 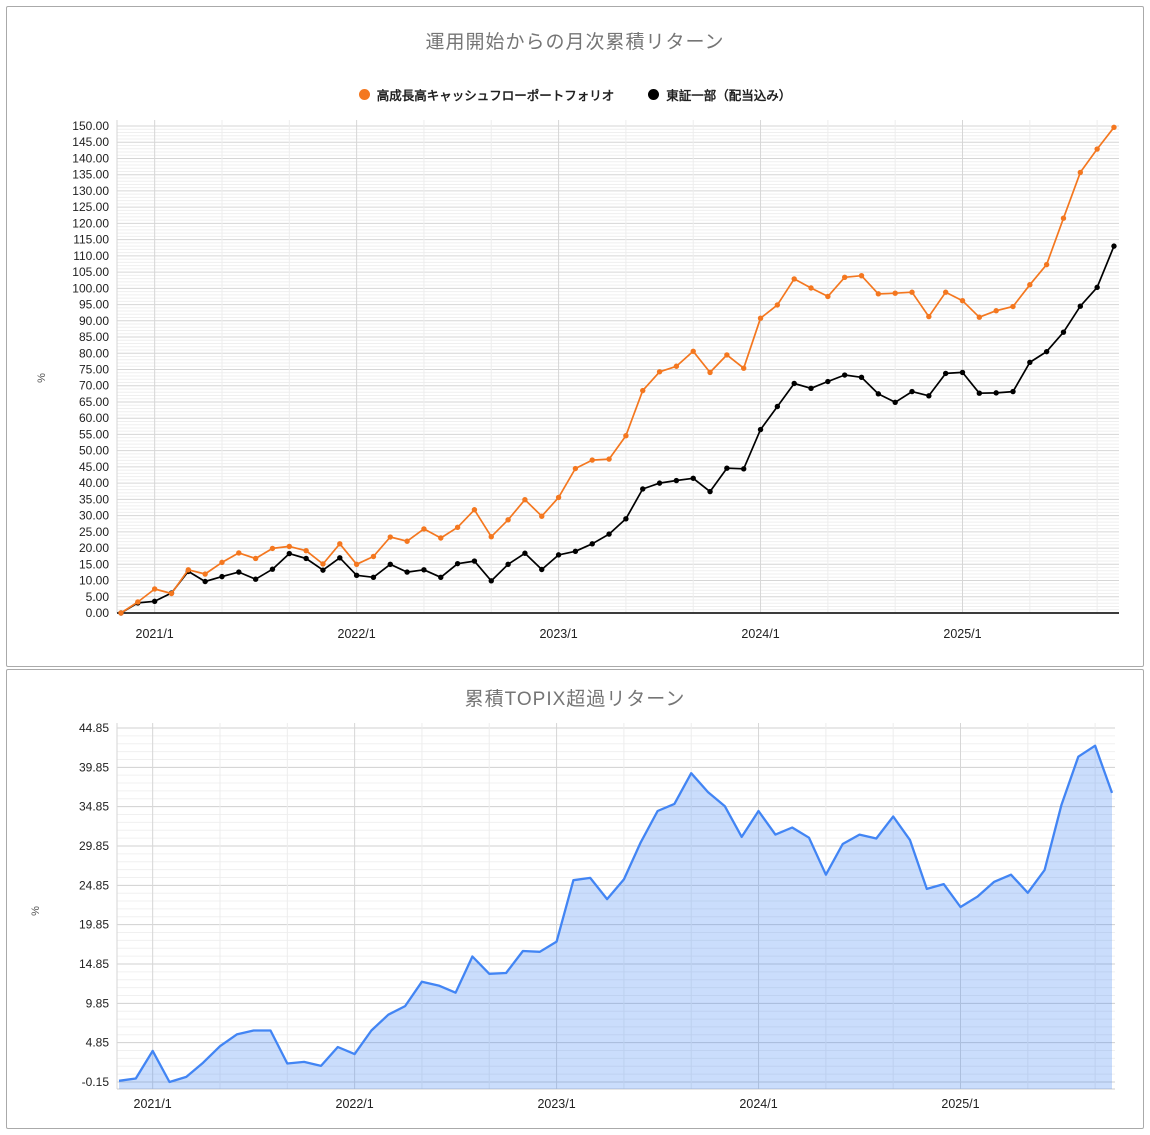 What do you see at coordinates (364, 94) in the screenshot?
I see `portfolio-series-dot-icon` at bounding box center [364, 94].